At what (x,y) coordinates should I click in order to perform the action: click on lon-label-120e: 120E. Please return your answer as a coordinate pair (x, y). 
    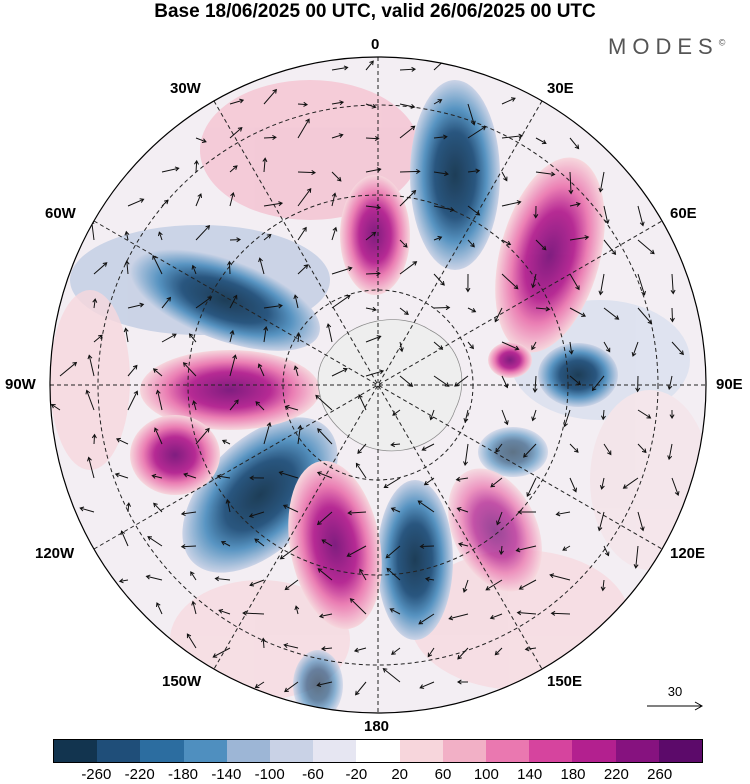
    Looking at the image, I should click on (688, 553).